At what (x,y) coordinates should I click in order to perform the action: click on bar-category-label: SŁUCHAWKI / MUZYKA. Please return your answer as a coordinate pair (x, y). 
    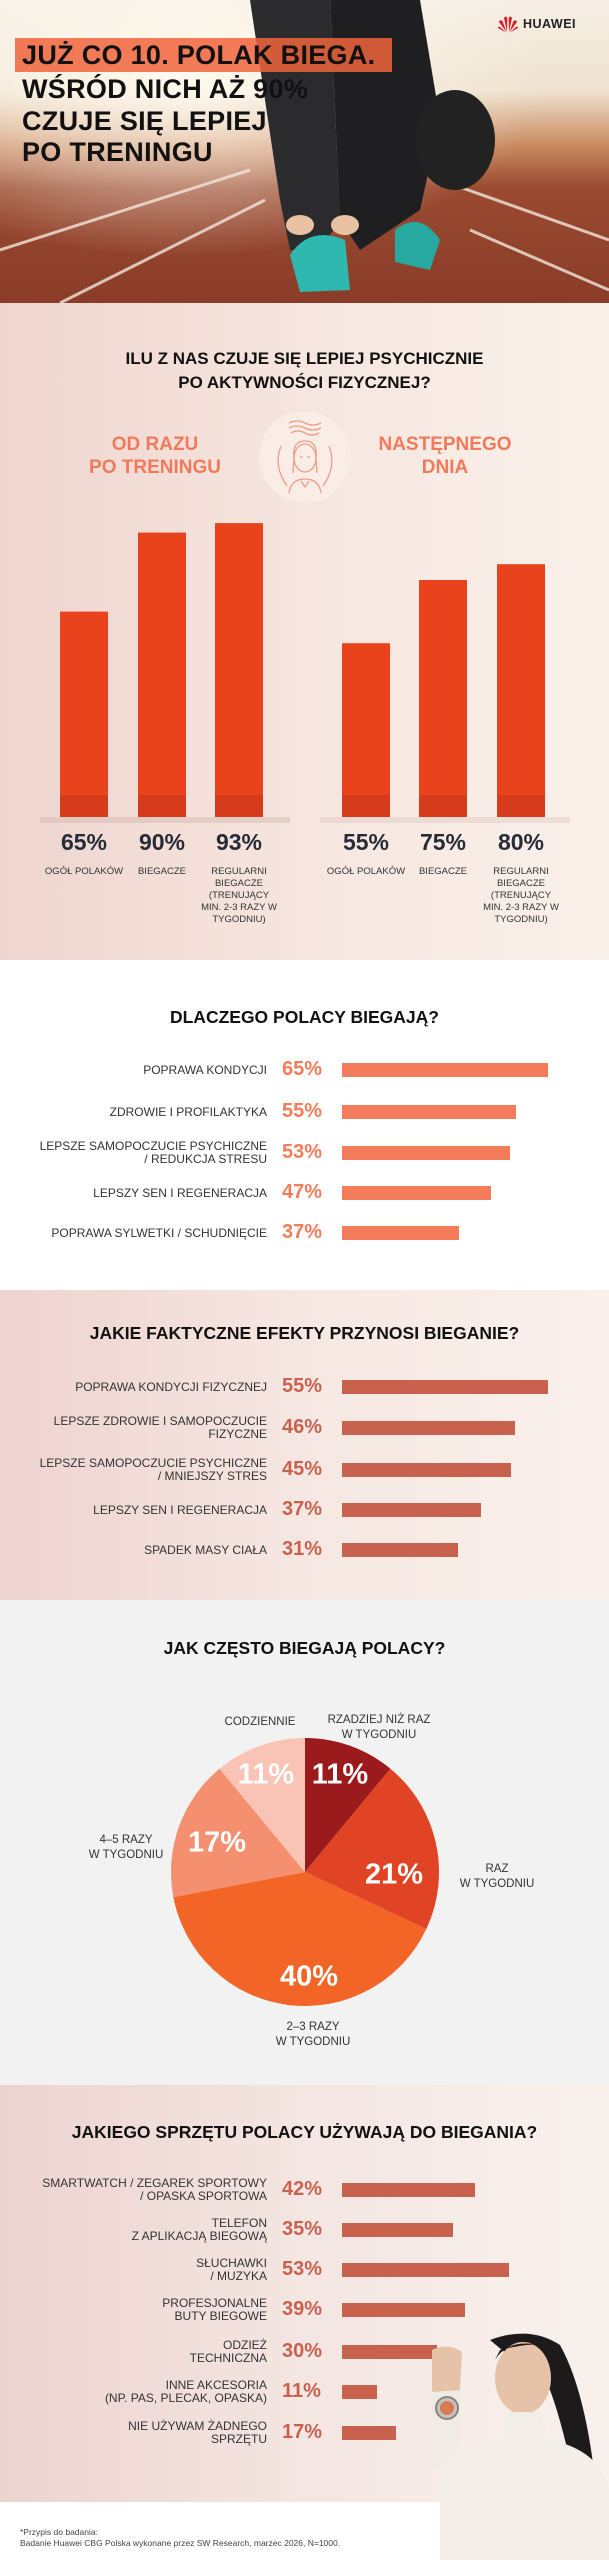
    Looking at the image, I should click on (231, 2269).